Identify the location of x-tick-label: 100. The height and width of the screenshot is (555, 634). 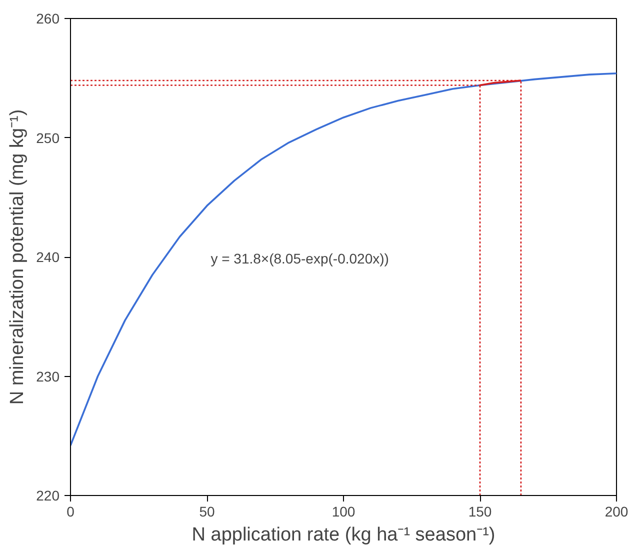
(344, 512).